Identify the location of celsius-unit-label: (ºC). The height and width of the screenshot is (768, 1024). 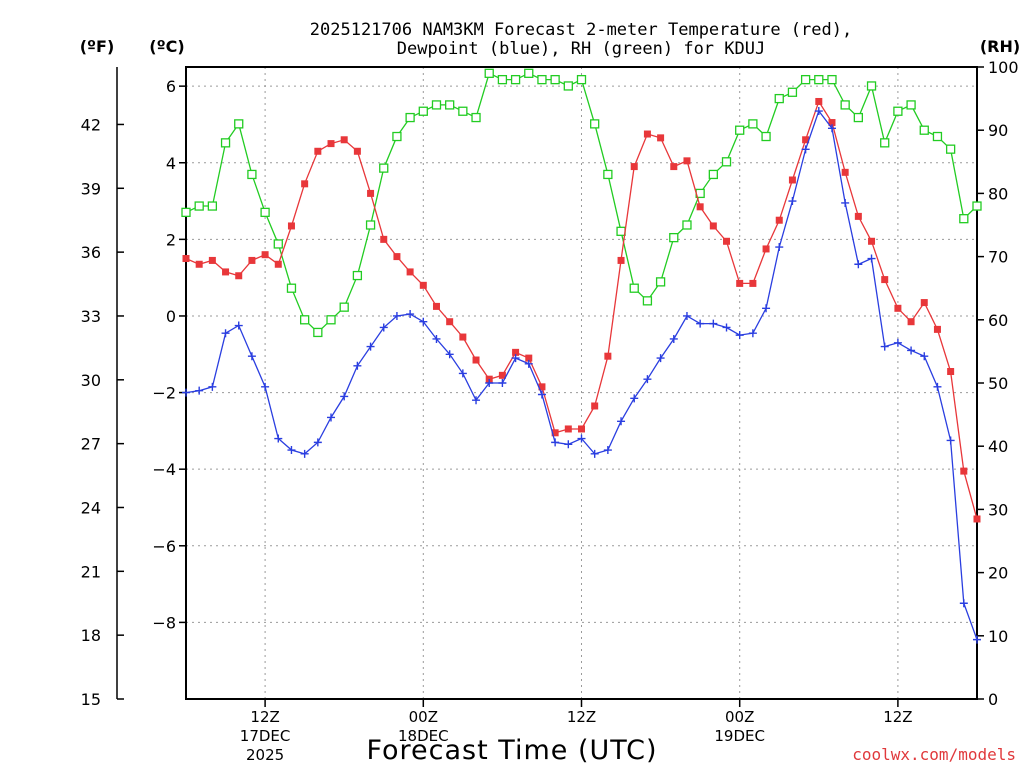
(166, 46).